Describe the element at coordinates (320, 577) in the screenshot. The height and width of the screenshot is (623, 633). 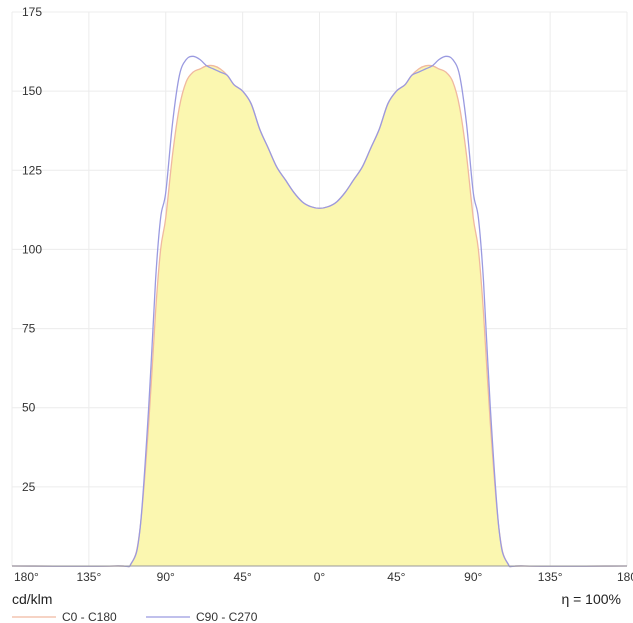
I see `x-tick-label: 0°` at that location.